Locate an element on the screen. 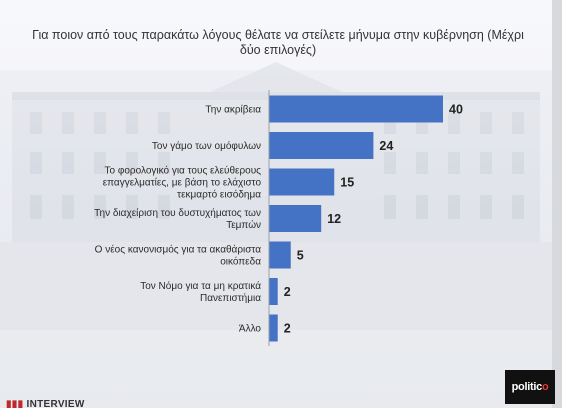 This screenshot has height=408, width=562. bar-value-label: 5 is located at coordinates (300, 256).